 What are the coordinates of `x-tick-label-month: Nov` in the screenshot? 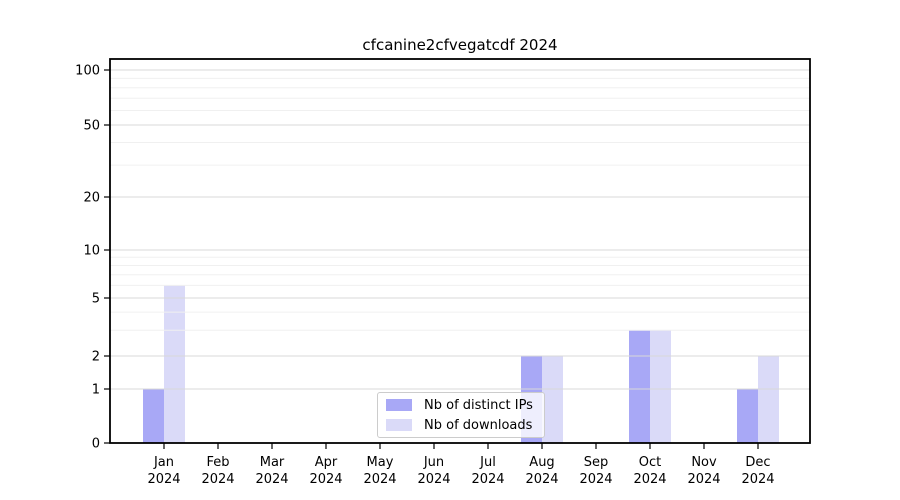 It's located at (704, 462).